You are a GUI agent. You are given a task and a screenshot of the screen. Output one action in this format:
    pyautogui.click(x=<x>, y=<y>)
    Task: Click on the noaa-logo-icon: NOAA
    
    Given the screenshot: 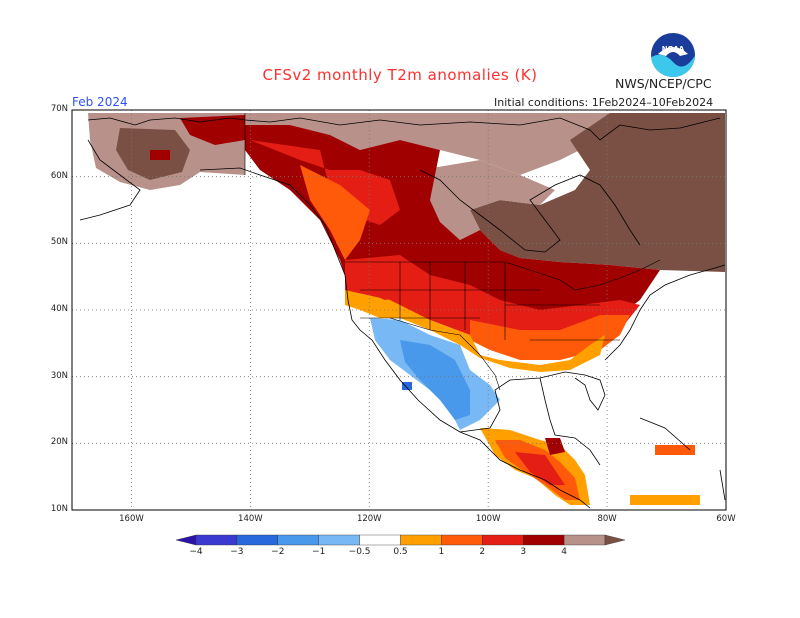 What is the action you would take?
    pyautogui.click(x=673, y=55)
    